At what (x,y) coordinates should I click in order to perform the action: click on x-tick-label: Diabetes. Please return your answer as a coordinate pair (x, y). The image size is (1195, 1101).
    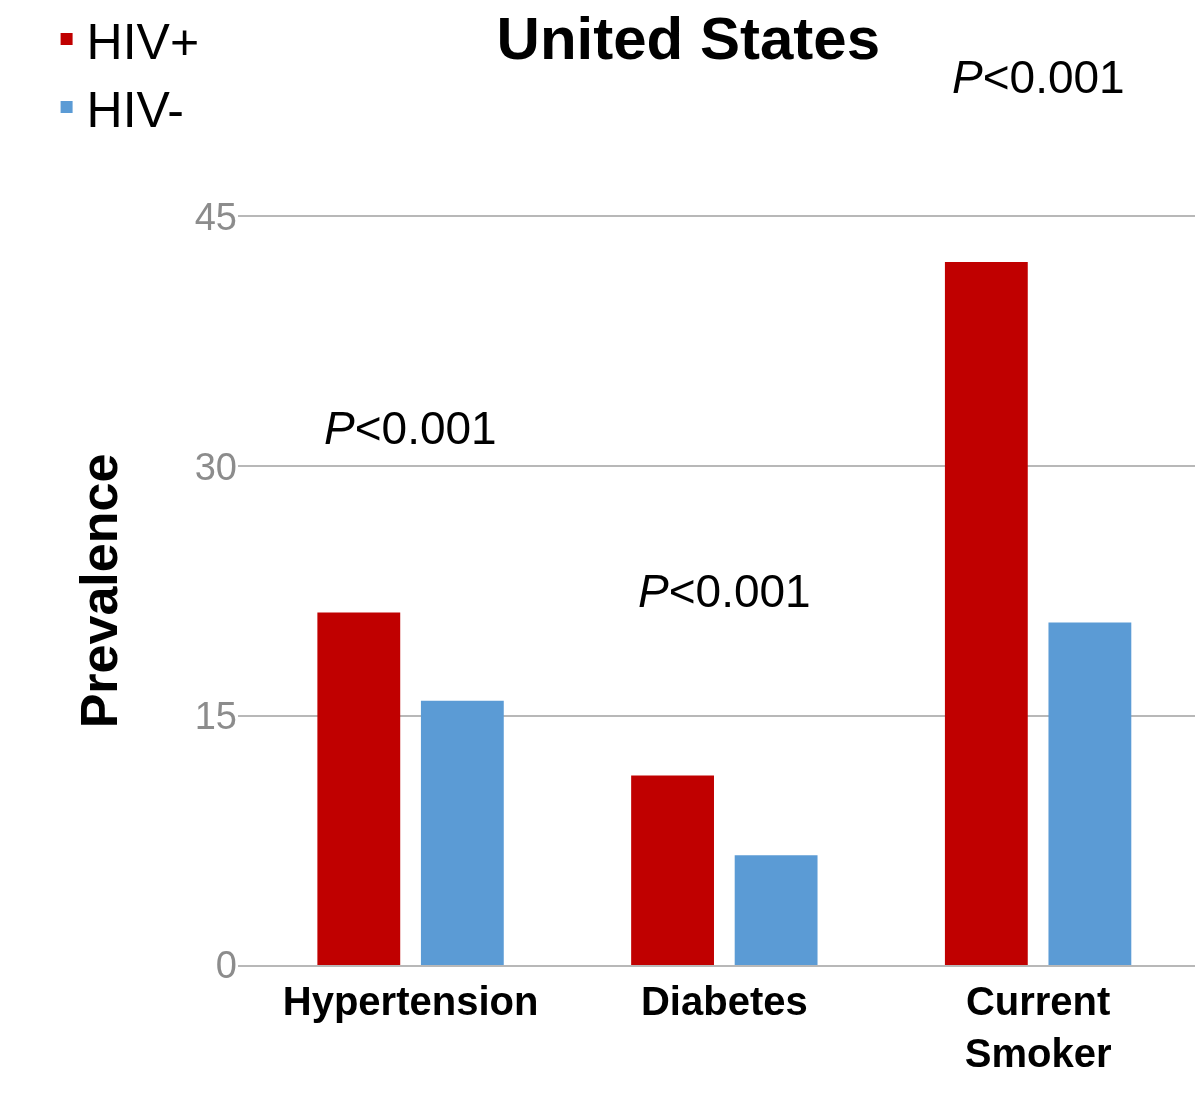
    Looking at the image, I should click on (724, 1001).